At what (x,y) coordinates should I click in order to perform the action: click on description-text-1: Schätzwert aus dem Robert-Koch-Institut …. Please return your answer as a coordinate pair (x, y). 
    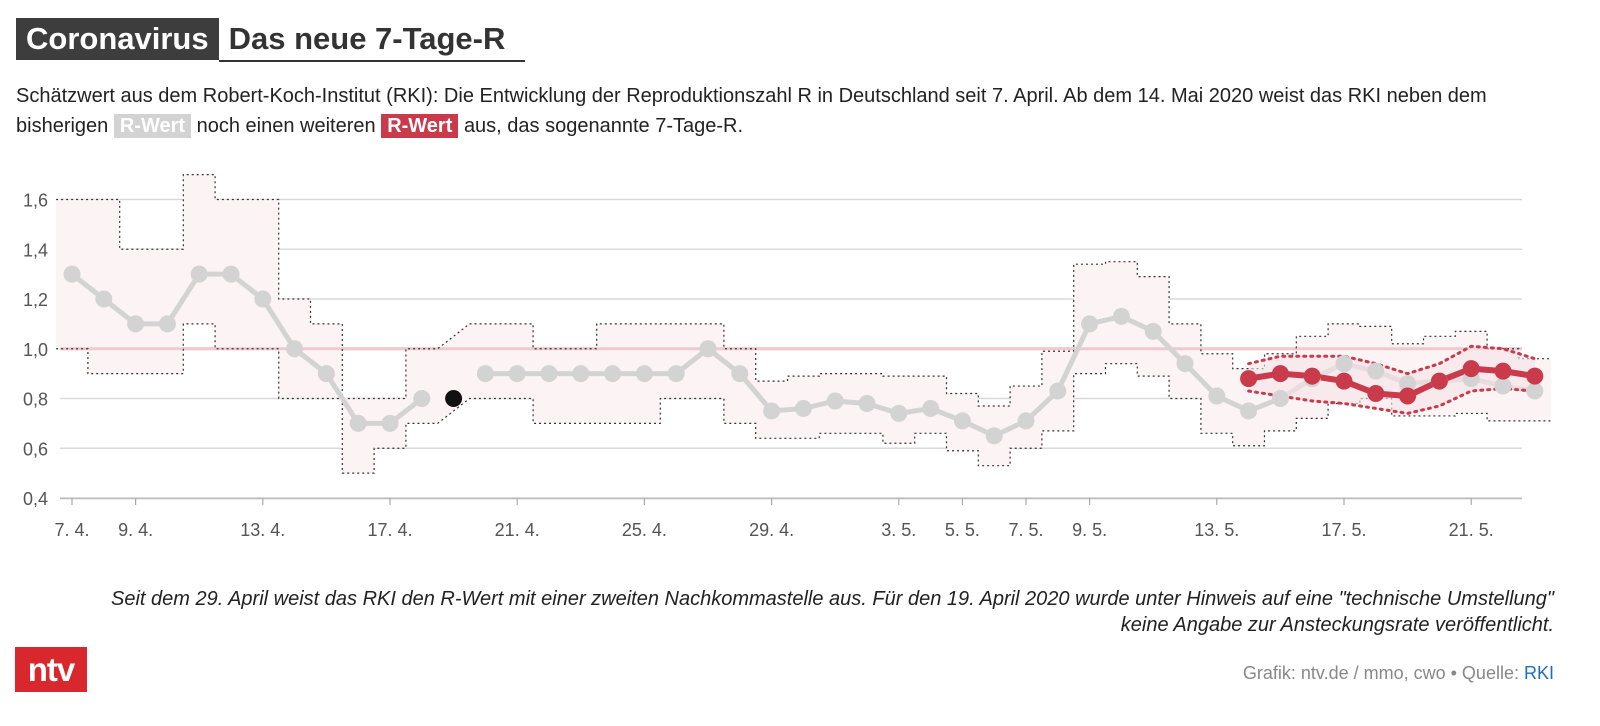
    Looking at the image, I should click on (751, 111).